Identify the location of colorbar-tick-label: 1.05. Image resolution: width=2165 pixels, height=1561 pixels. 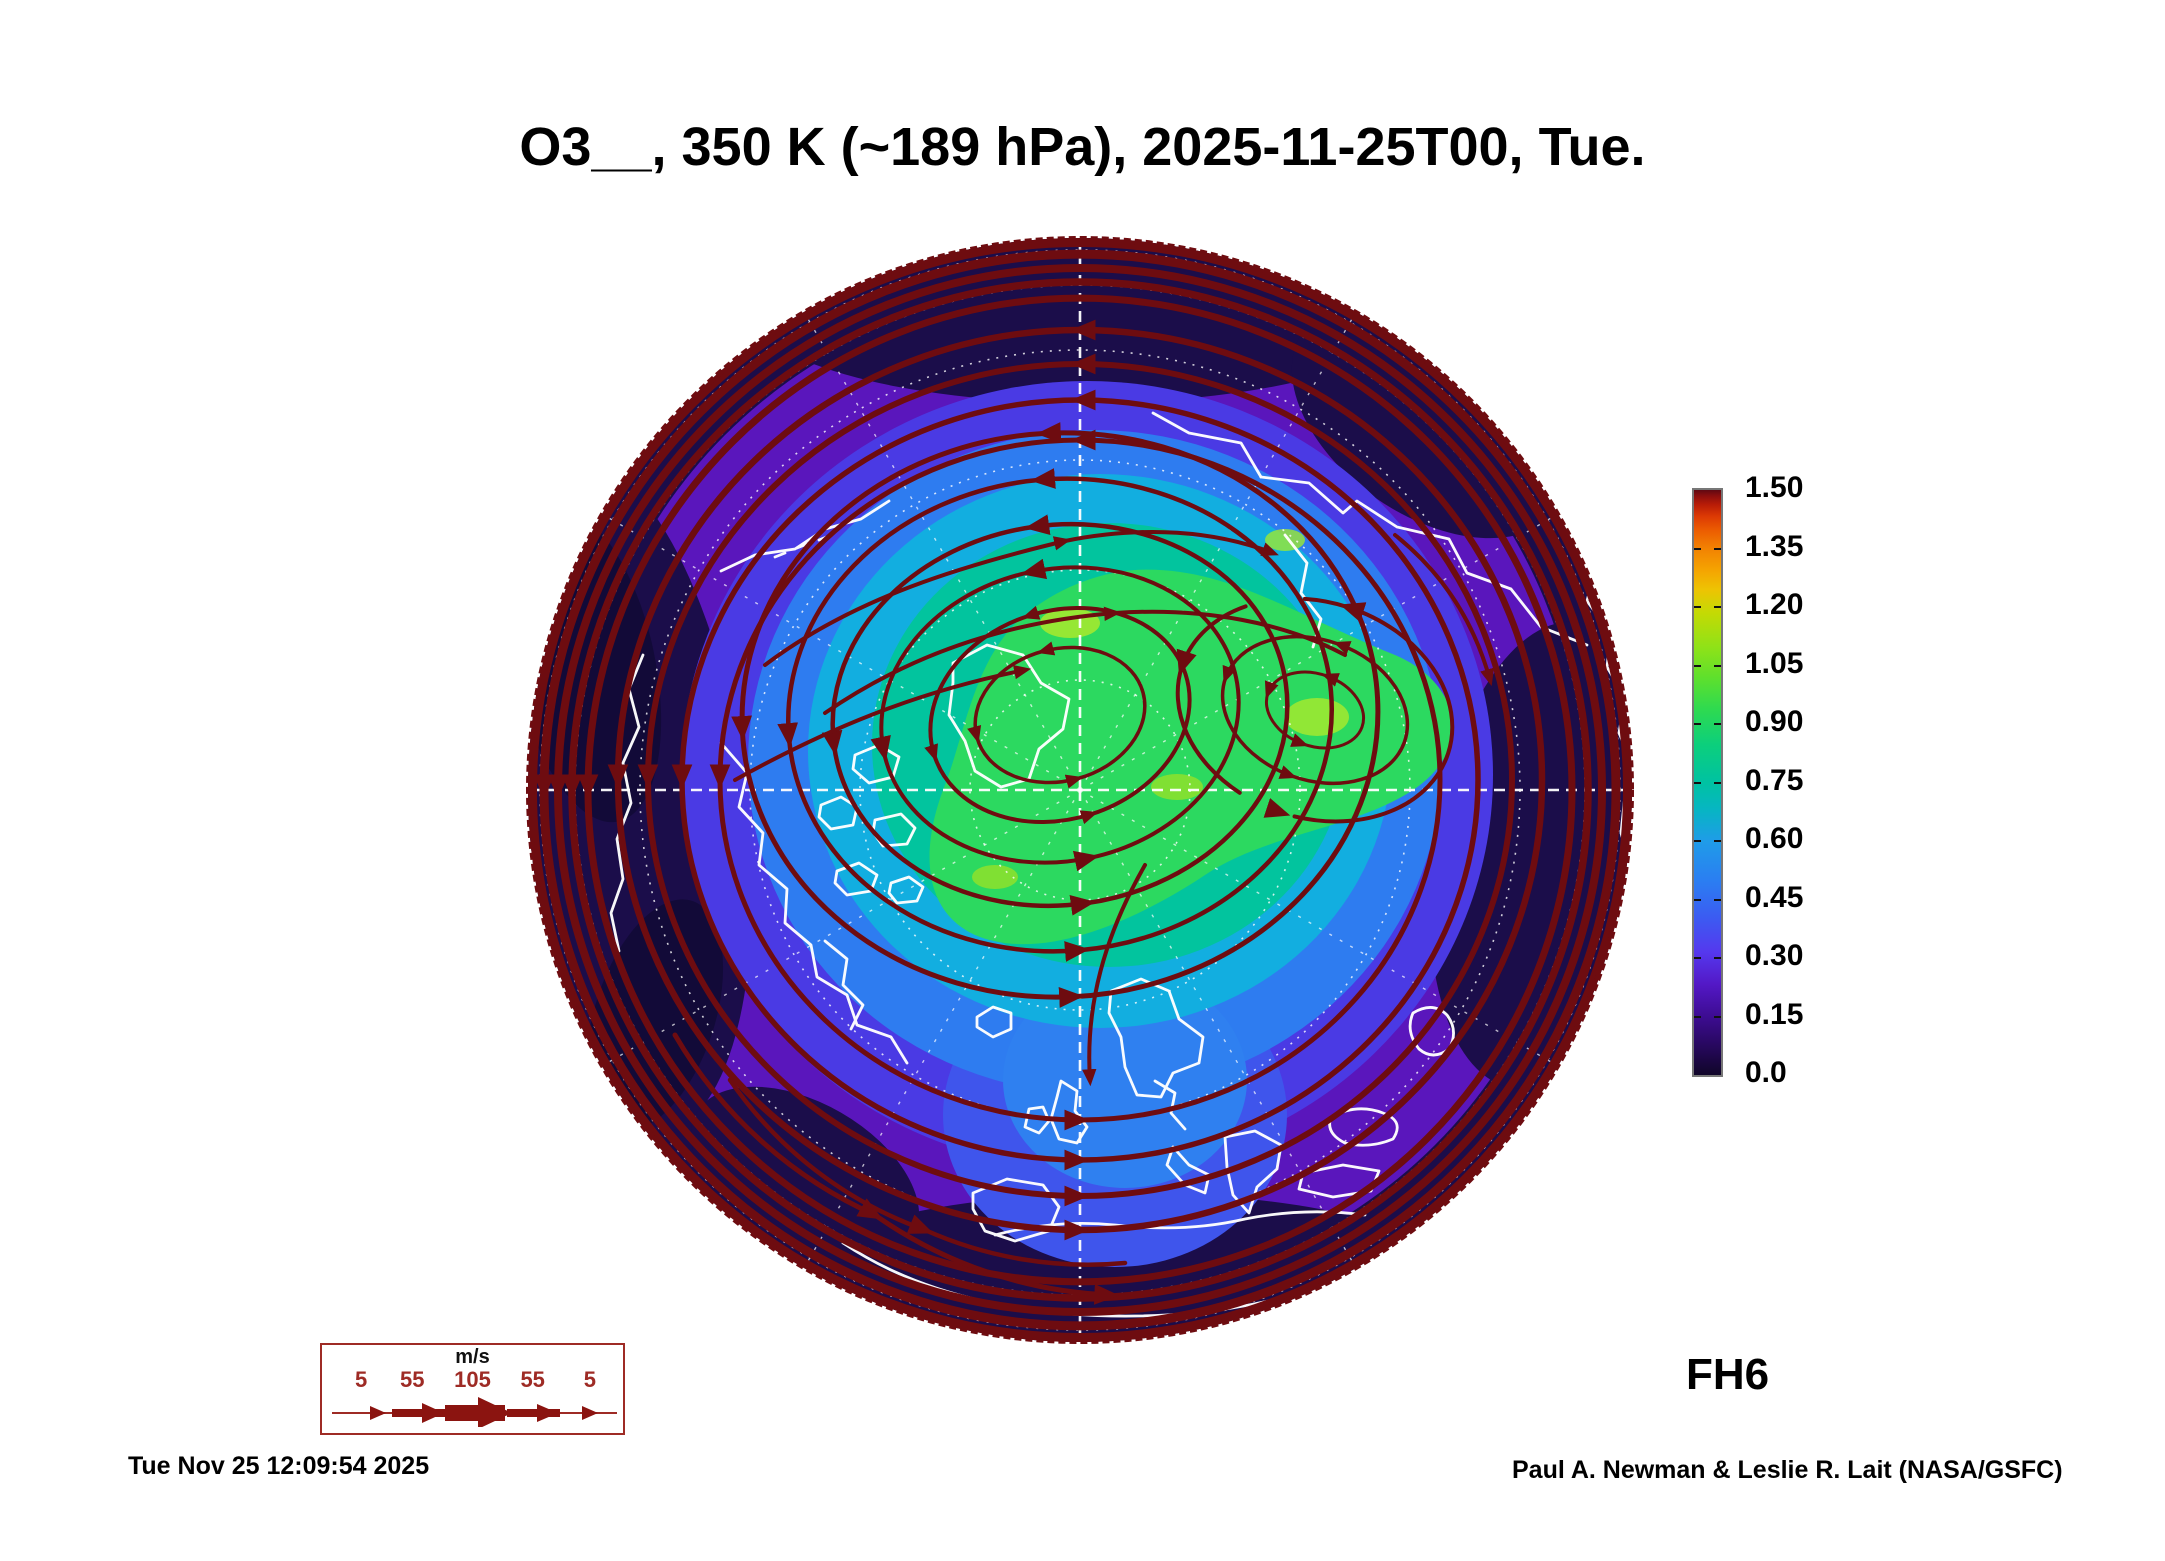
(1774, 663).